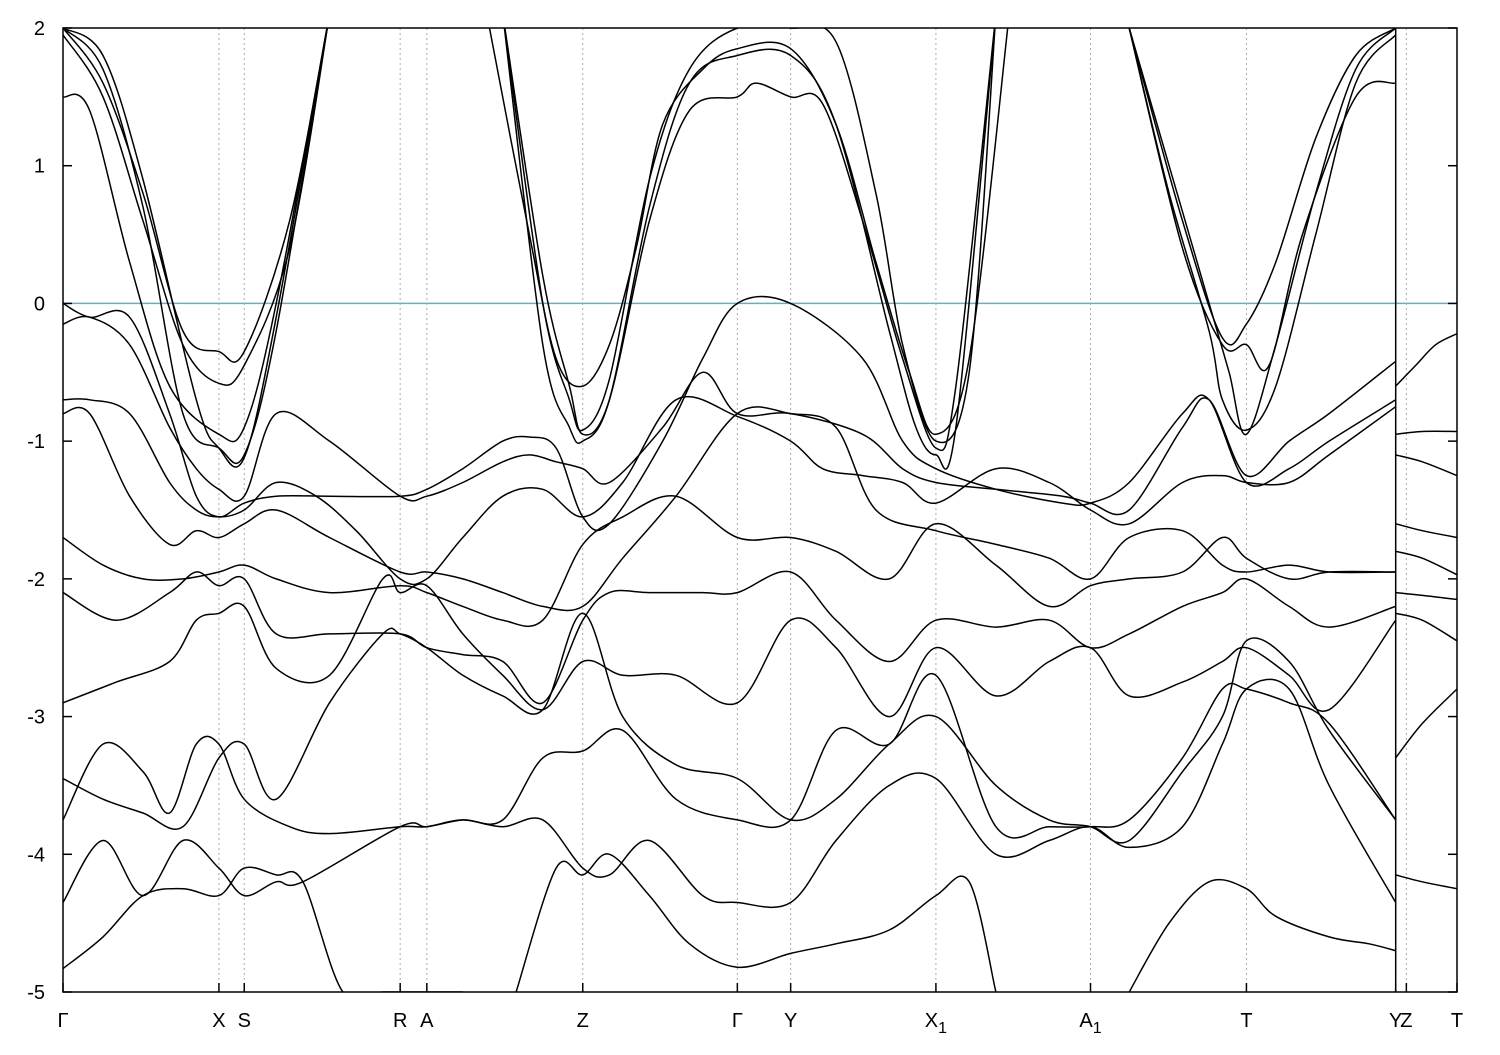 Image resolution: width=1500 pixels, height=1055 pixels. Describe the element at coordinates (1090, 1023) in the screenshot. I see `kpoint-label: A1` at that location.